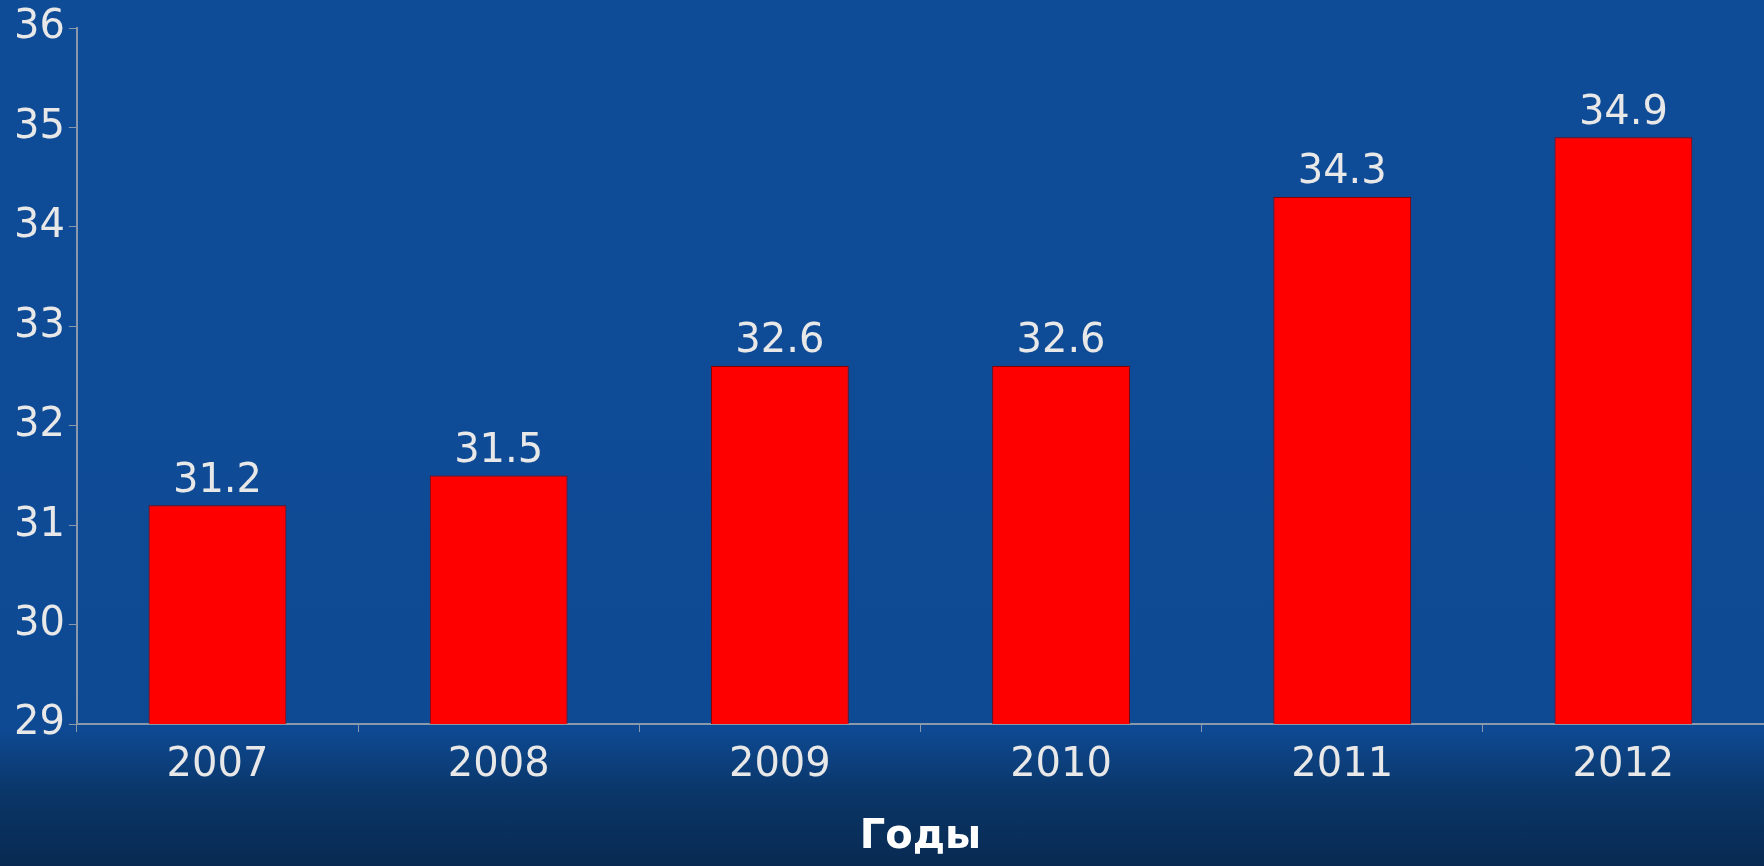 This screenshot has width=1764, height=866. What do you see at coordinates (39, 720) in the screenshot?
I see `y-tick-label: 29` at bounding box center [39, 720].